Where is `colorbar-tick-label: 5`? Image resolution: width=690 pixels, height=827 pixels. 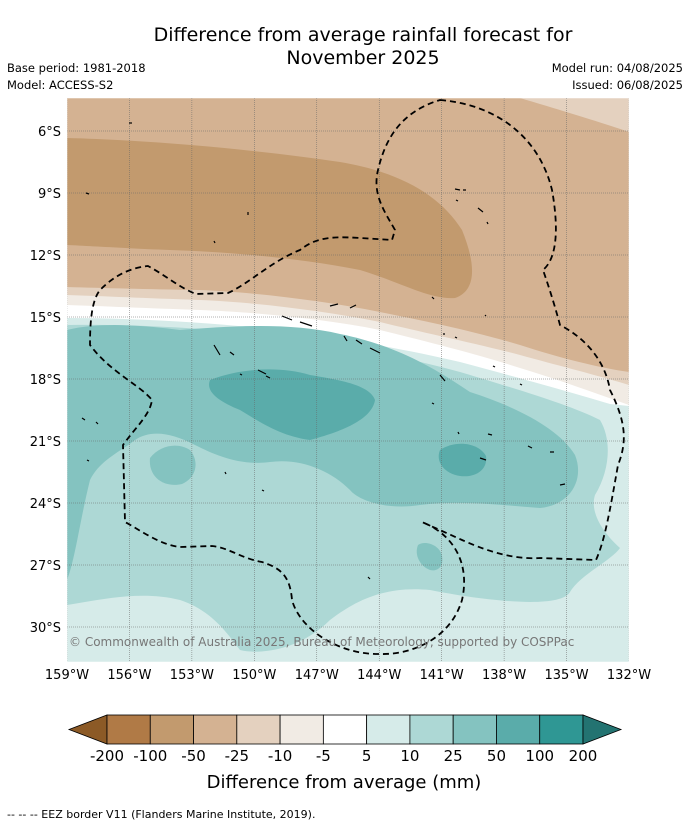
colorbar-tick-label: 5 is located at coordinates (367, 756).